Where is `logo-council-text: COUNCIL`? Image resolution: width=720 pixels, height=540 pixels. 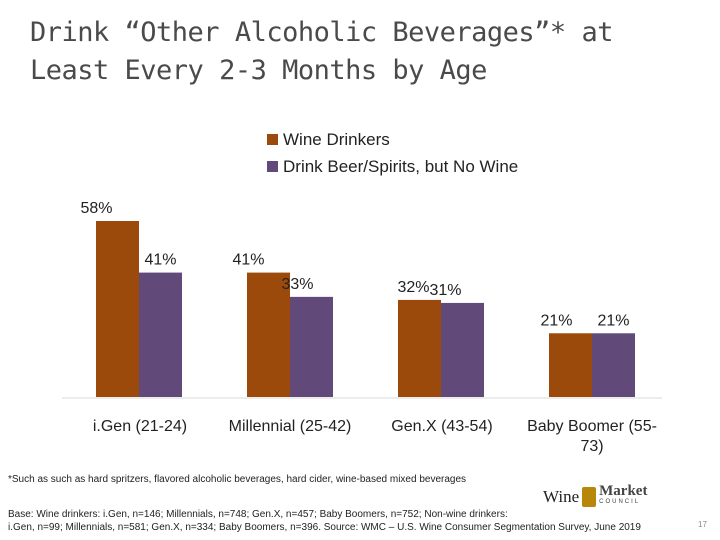 logo-council-text: COUNCIL is located at coordinates (620, 502).